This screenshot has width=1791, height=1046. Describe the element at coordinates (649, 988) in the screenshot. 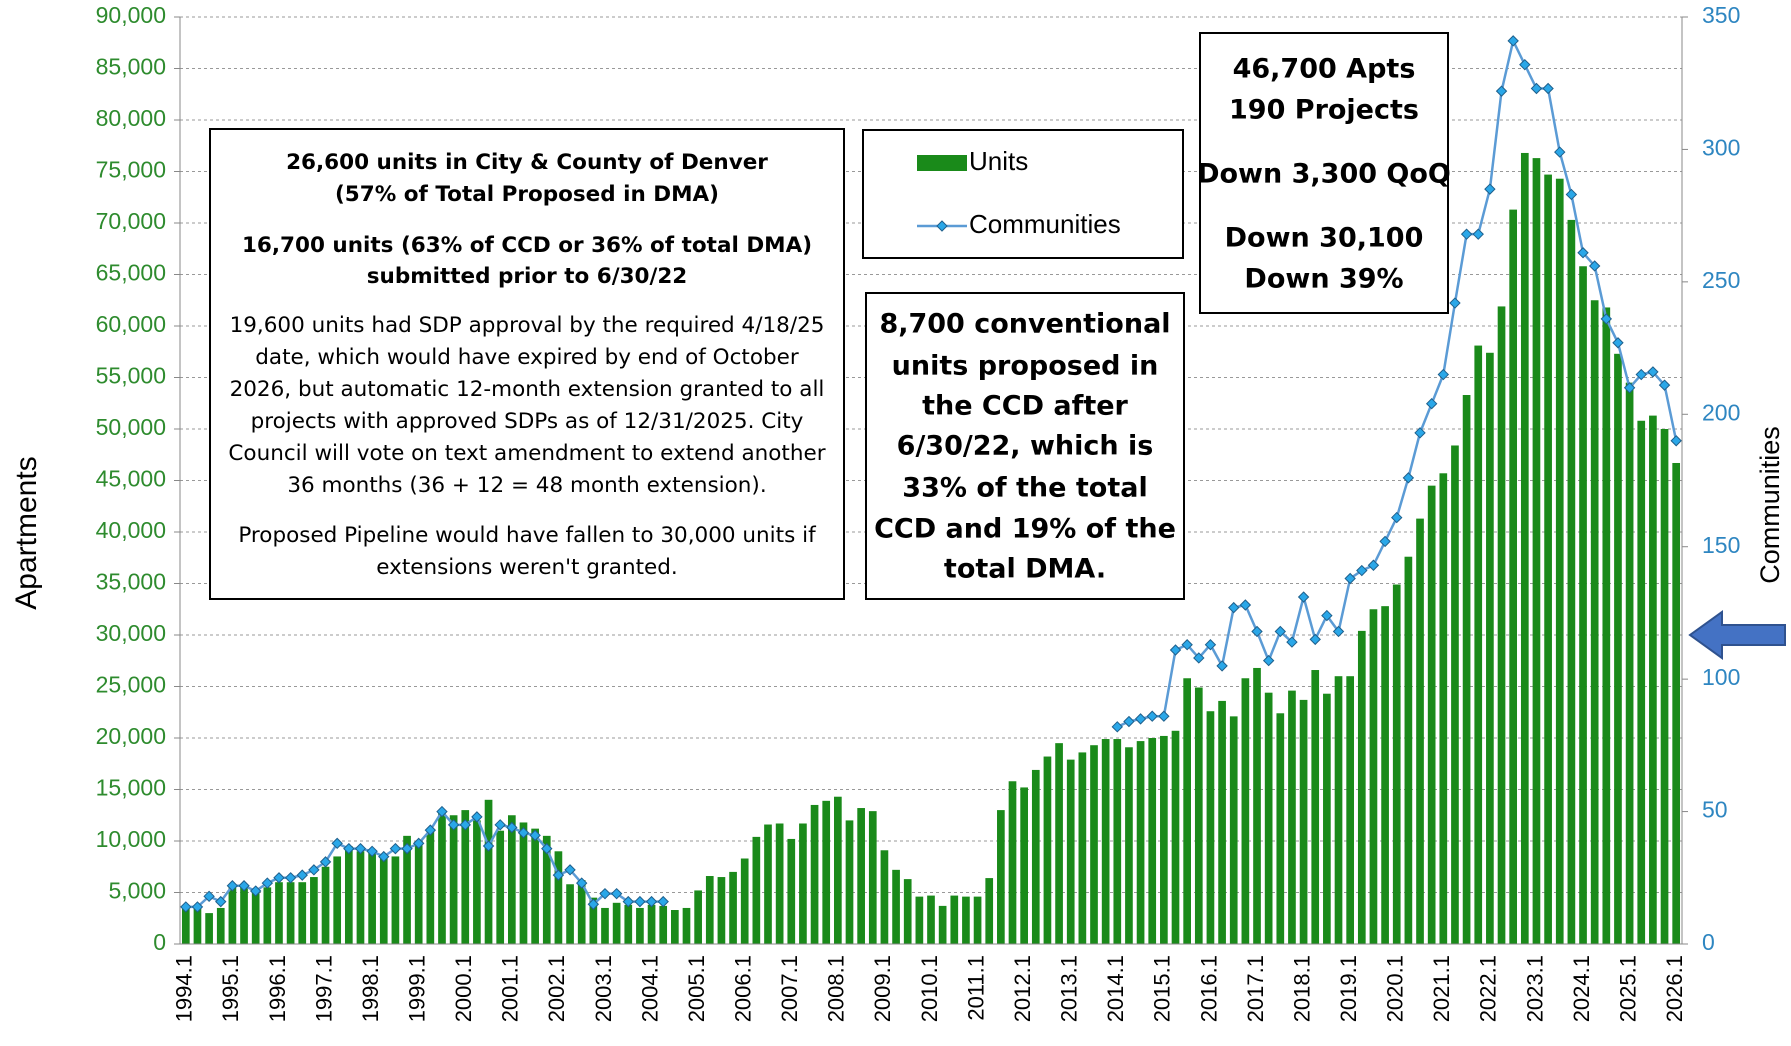

I see `x-tick-label: 2004.1` at that location.